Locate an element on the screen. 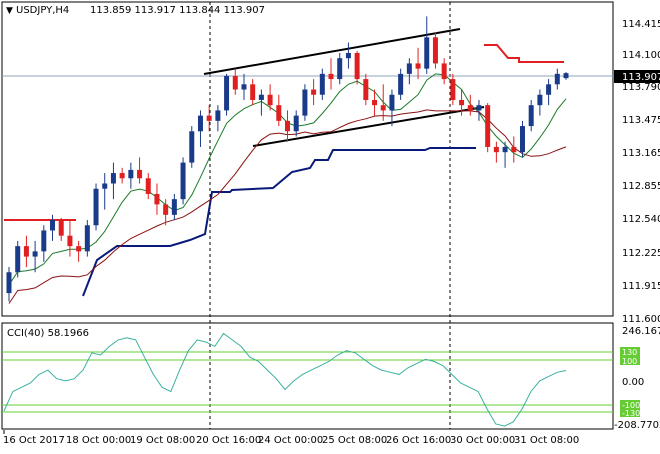 This screenshot has width=660, height=454. time-tick: 31 Oct 08:00 is located at coordinates (546, 440).